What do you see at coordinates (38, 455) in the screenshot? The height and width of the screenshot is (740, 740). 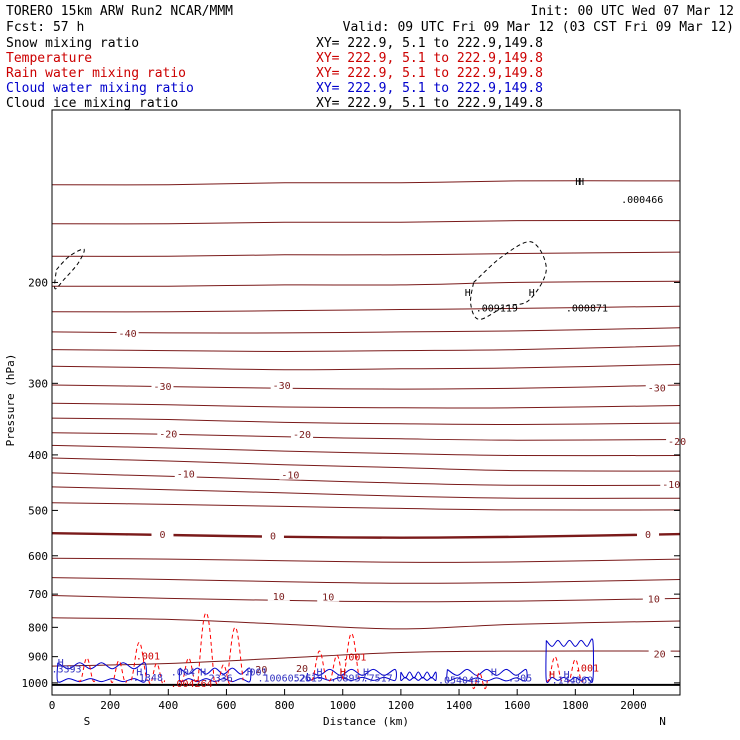 I see `y-tick-label: 400` at bounding box center [38, 455].